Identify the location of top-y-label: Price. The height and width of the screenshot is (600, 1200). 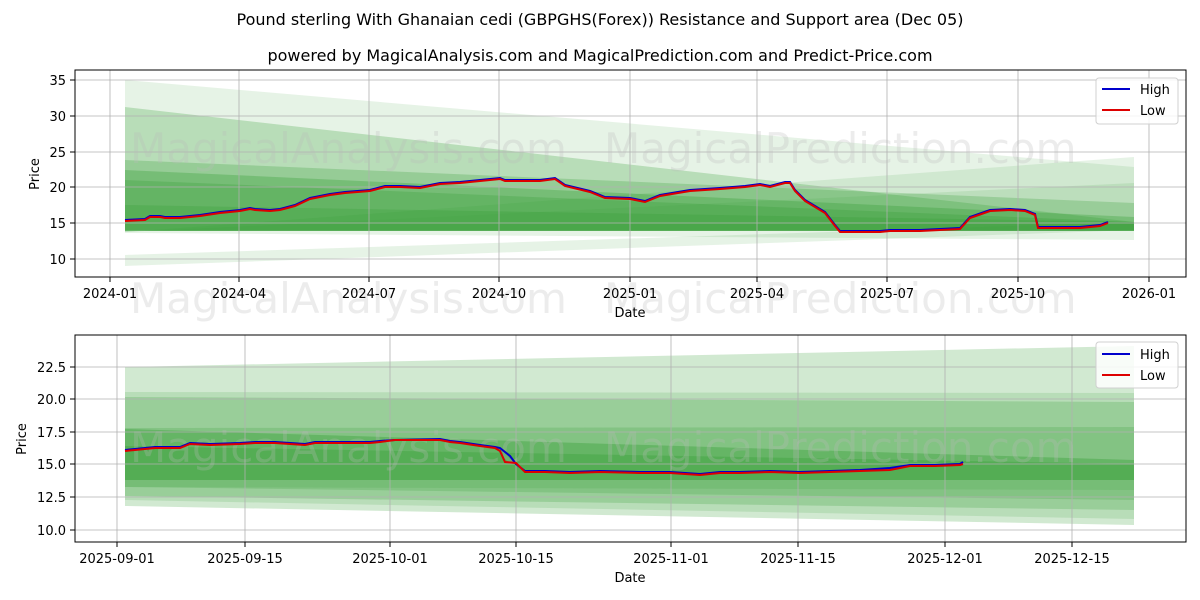
(35, 174).